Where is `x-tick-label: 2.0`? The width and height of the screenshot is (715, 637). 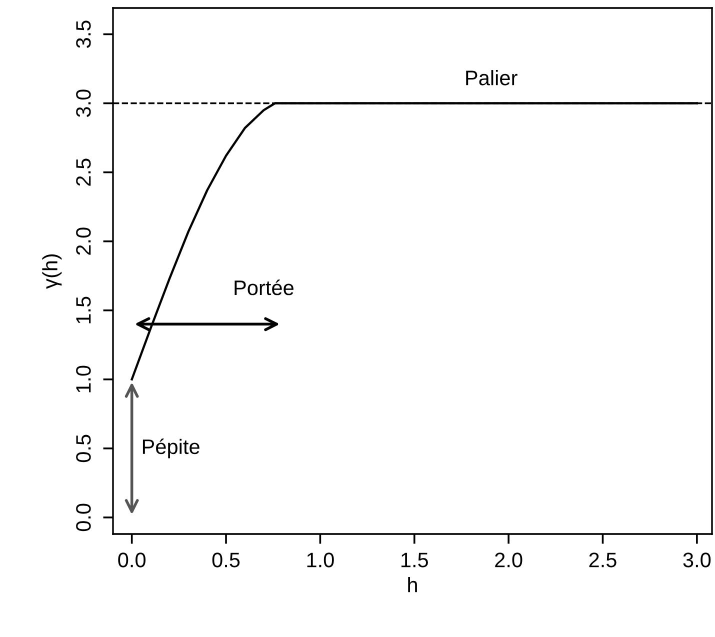
x-tick-label: 2.0 is located at coordinates (508, 560).